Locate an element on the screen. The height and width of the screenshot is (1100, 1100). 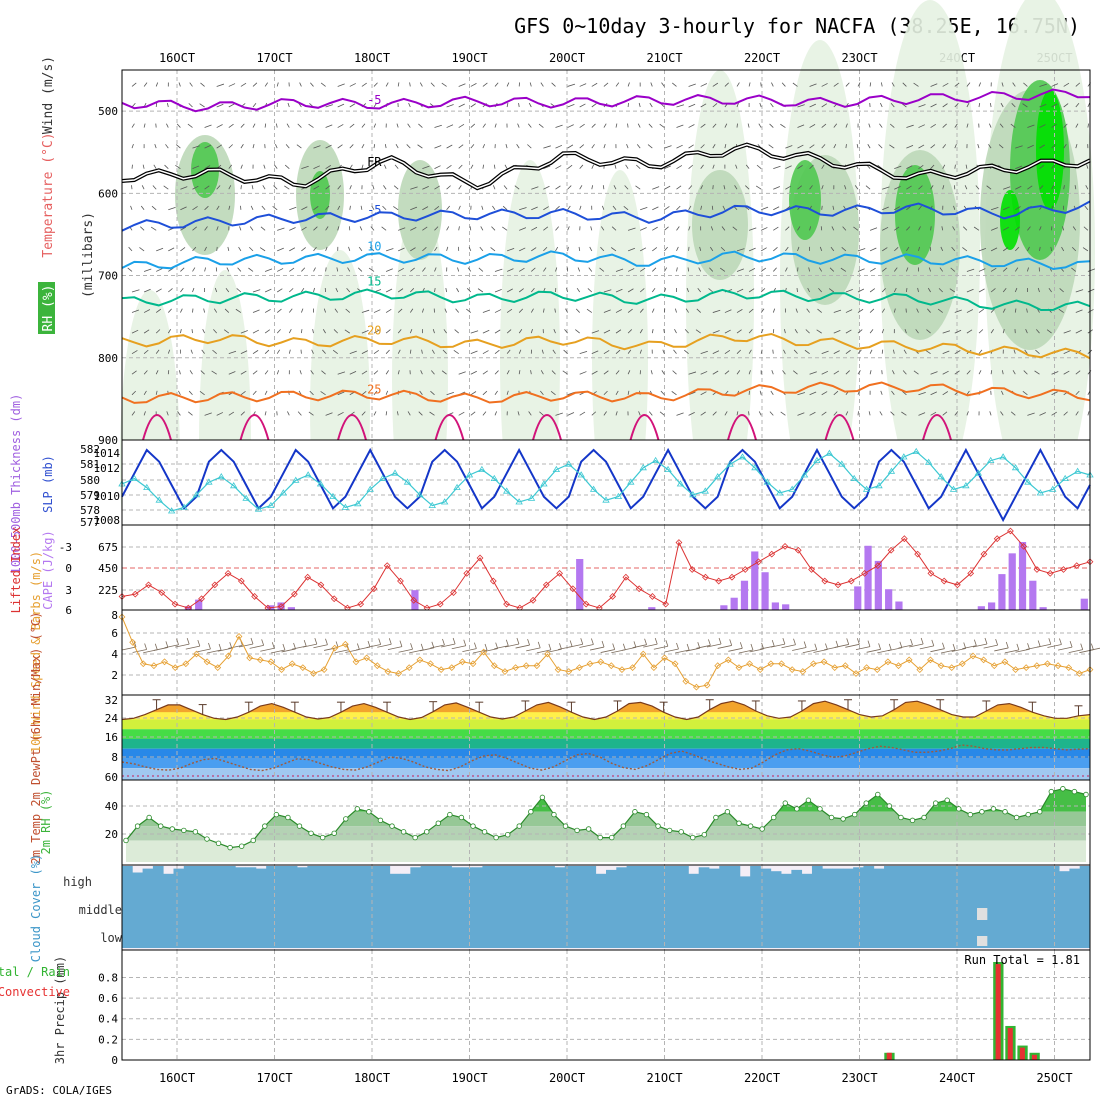
top-date-label: 21OCT is located at coordinates (664, 58).